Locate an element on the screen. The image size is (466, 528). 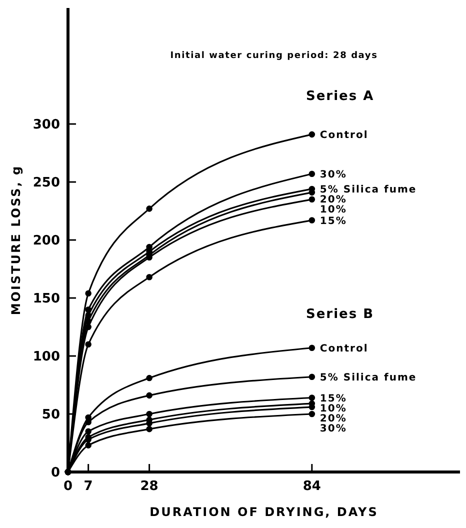
y-tick-label: 50 is located at coordinates (51, 415).